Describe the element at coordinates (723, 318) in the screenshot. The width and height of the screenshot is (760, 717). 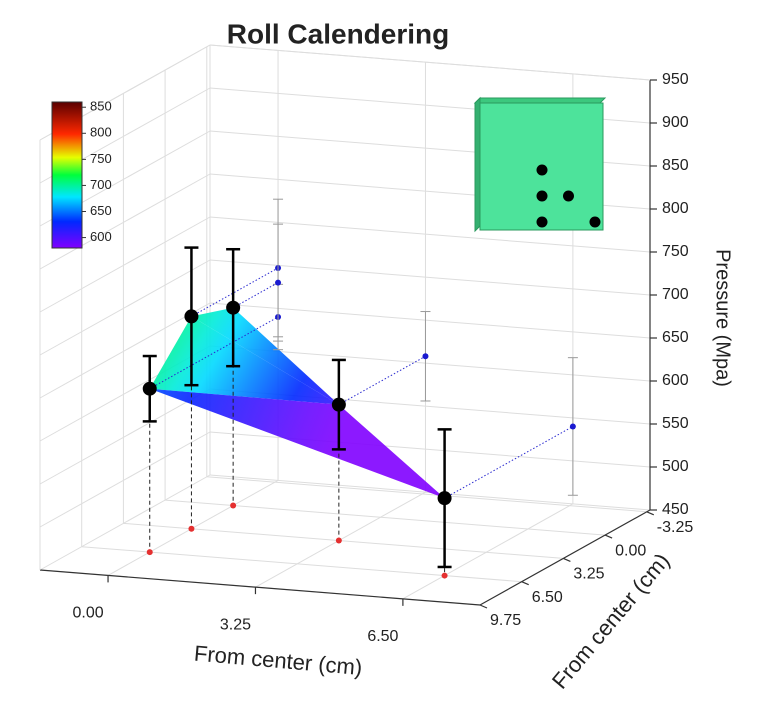
I see `z-axis-title: Pressure (Mpa)` at that location.